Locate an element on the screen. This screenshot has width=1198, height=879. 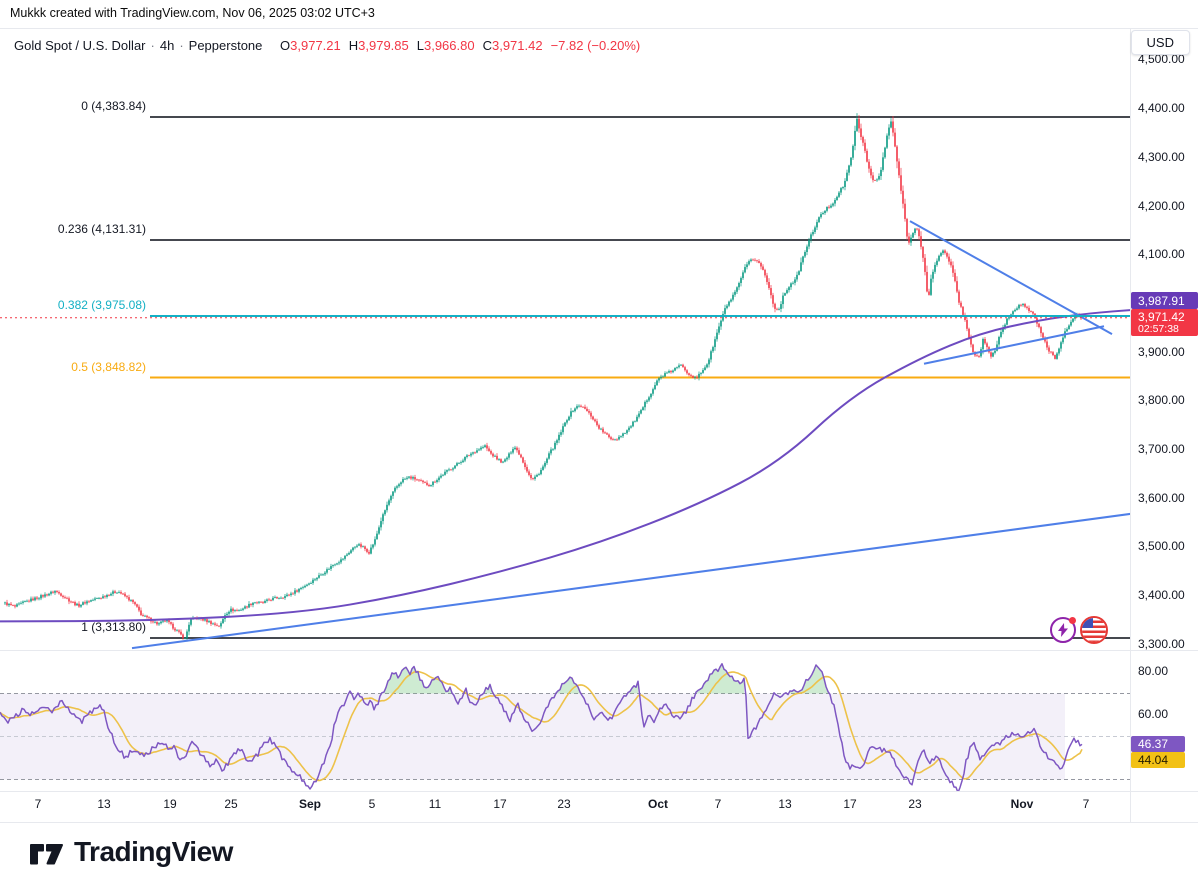
fib-level-label: 0 (4,383.84) is located at coordinates (113, 106).